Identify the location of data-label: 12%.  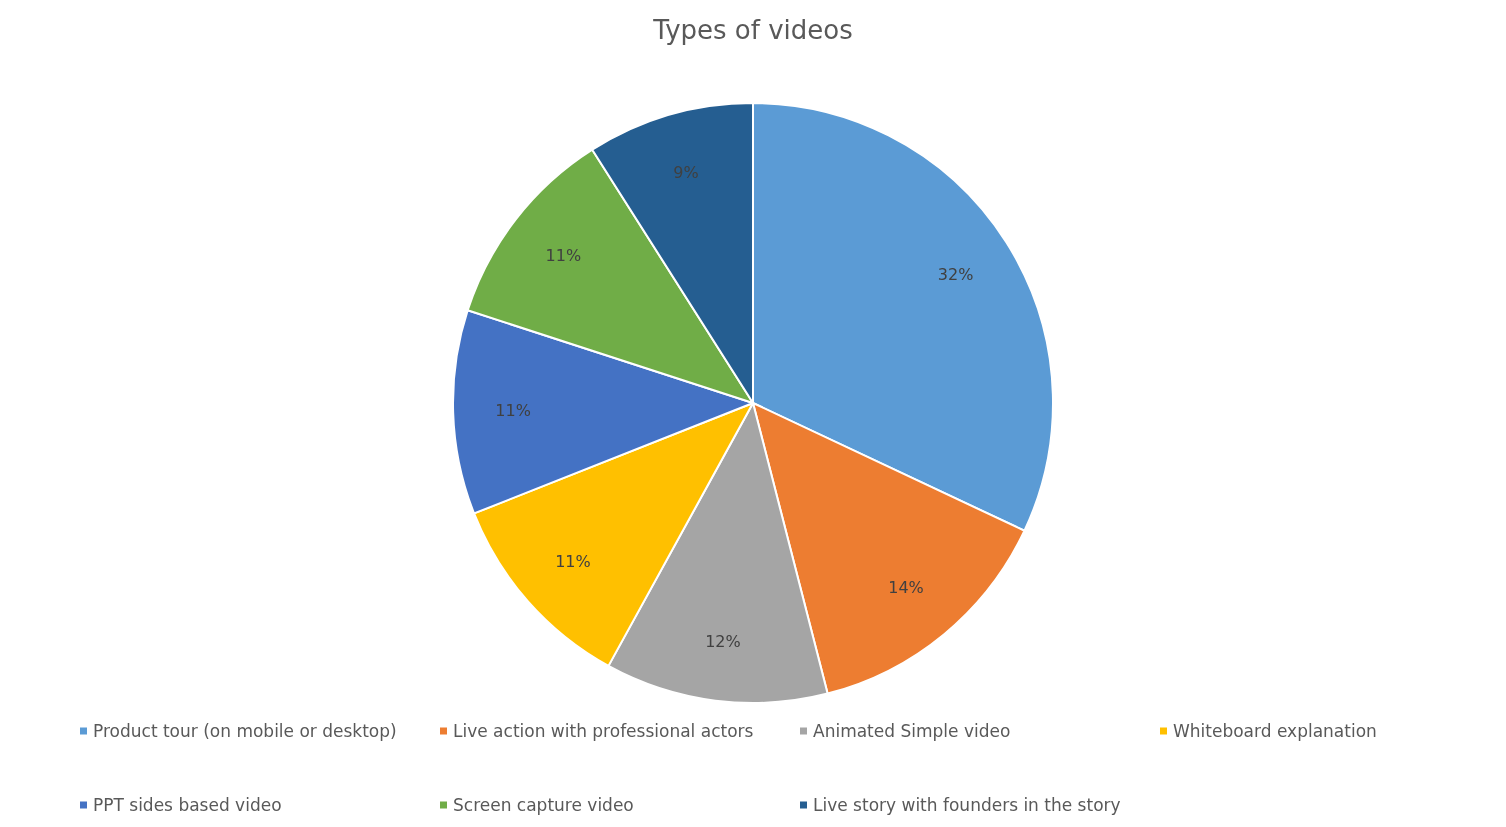
(723, 641).